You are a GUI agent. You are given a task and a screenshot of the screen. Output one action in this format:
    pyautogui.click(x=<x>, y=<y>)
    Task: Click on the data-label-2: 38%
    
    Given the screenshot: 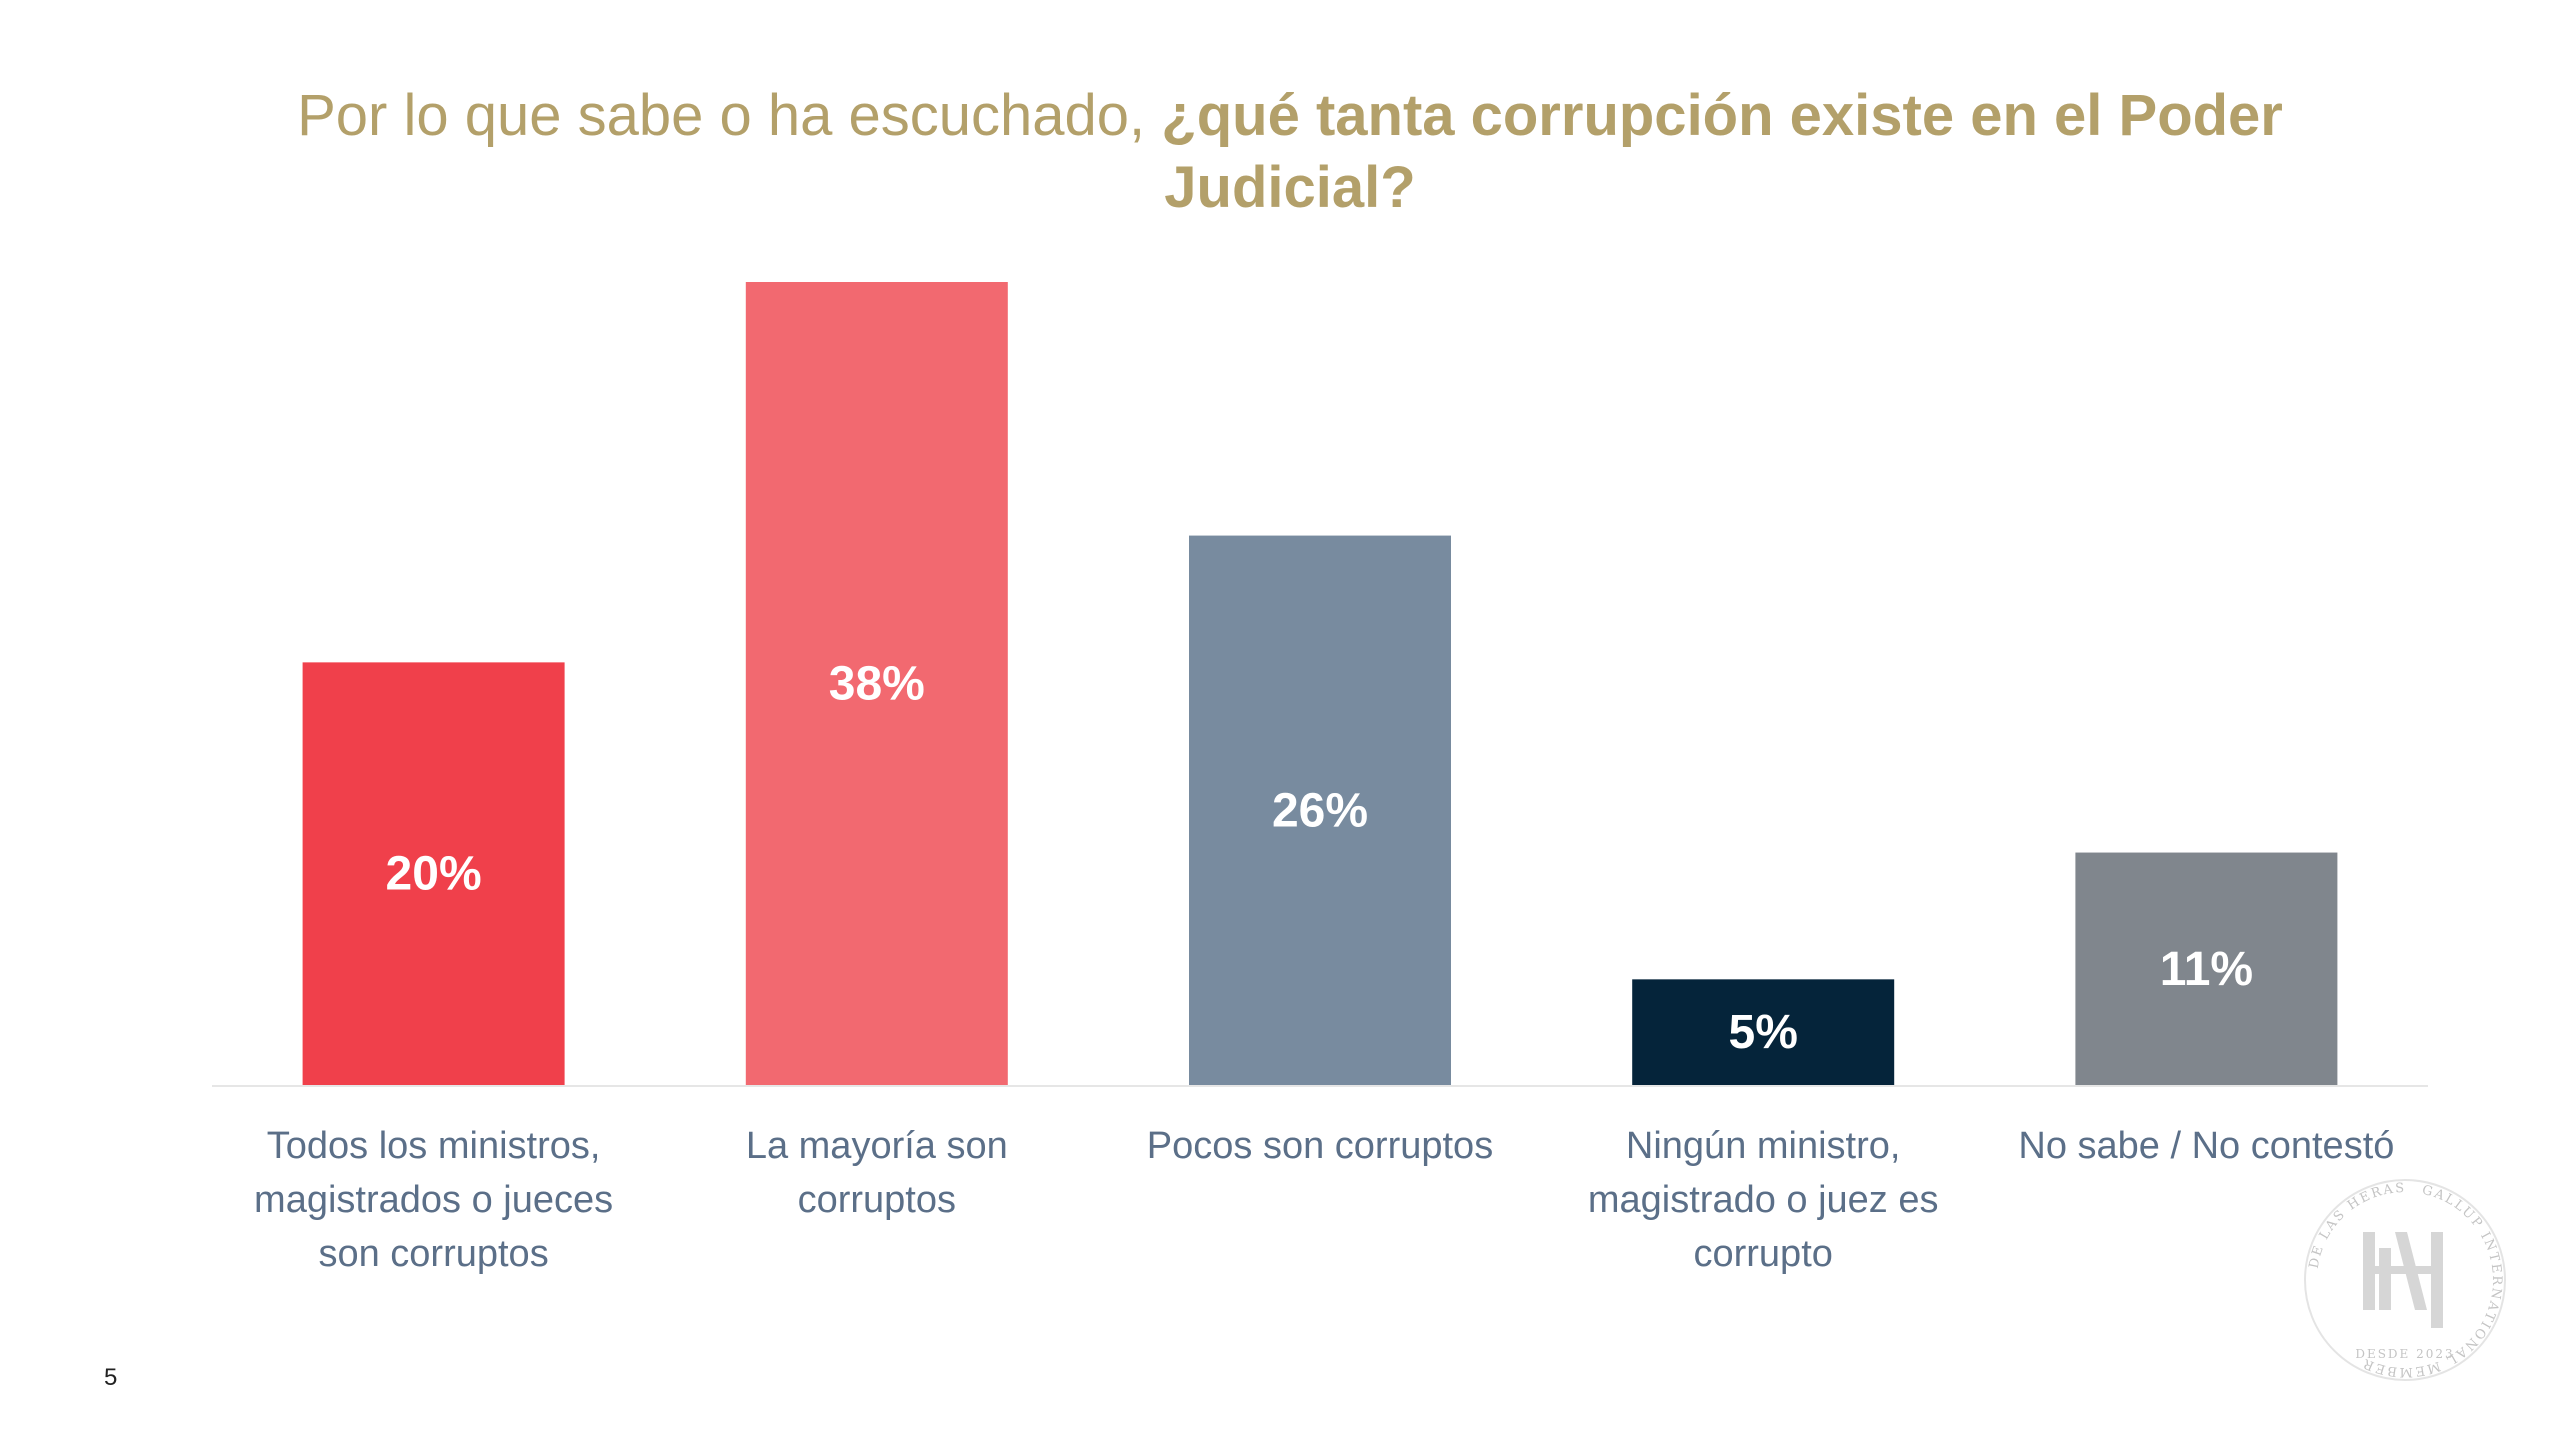 What is the action you would take?
    pyautogui.click(x=877, y=684)
    